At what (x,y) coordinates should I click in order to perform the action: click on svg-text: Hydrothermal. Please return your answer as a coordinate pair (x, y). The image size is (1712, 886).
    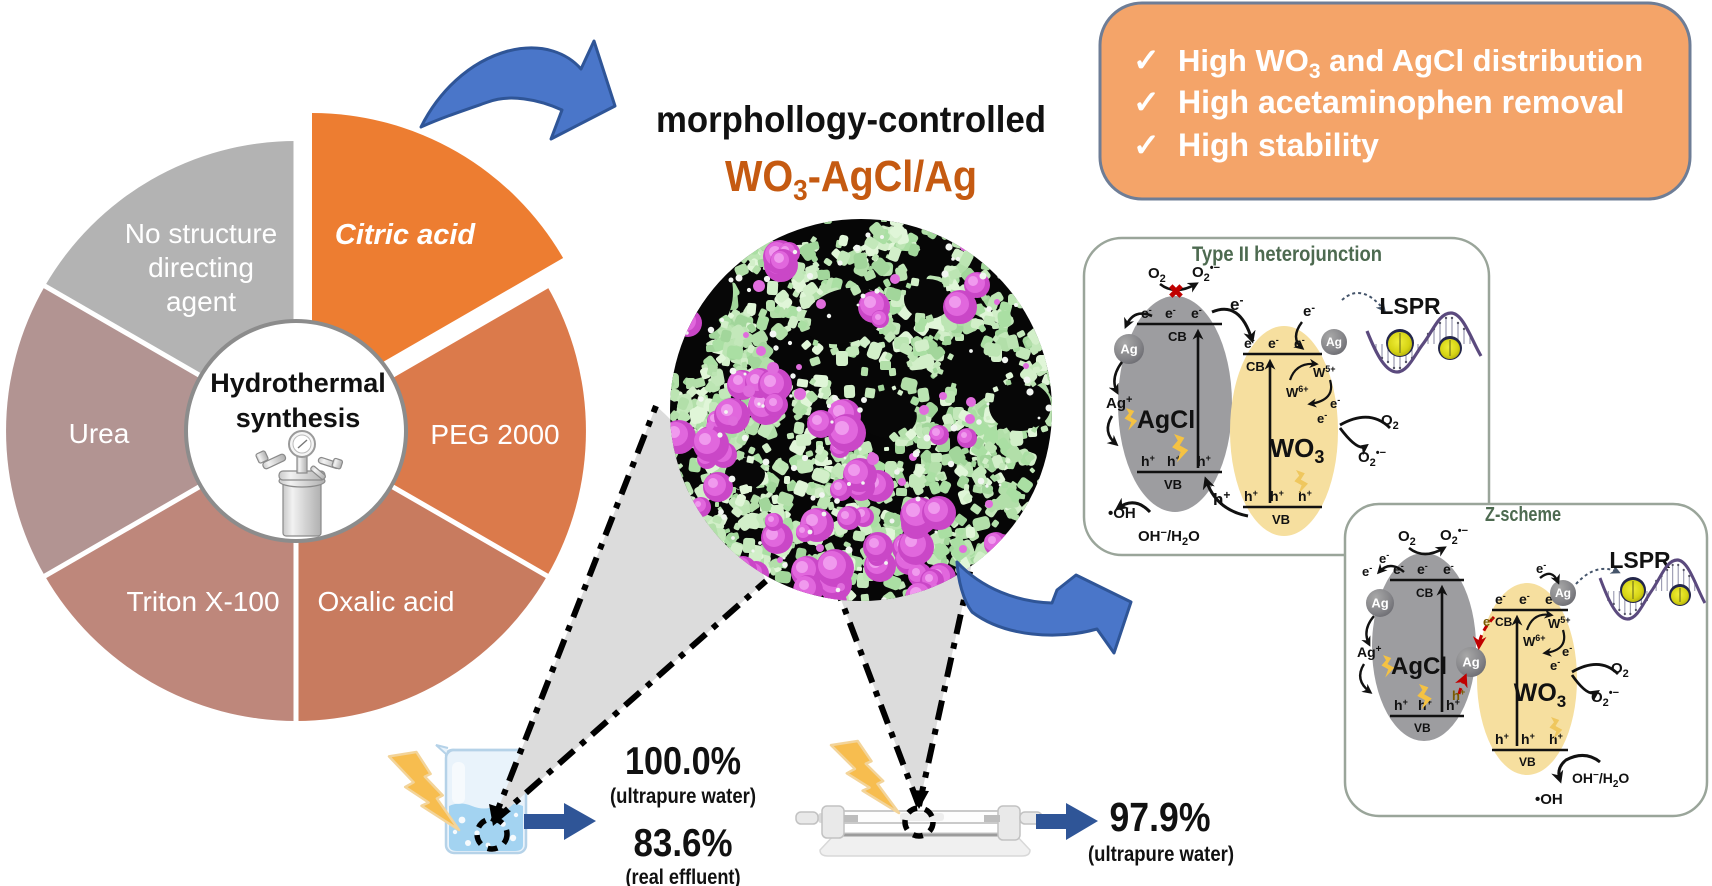
    Looking at the image, I should click on (298, 383).